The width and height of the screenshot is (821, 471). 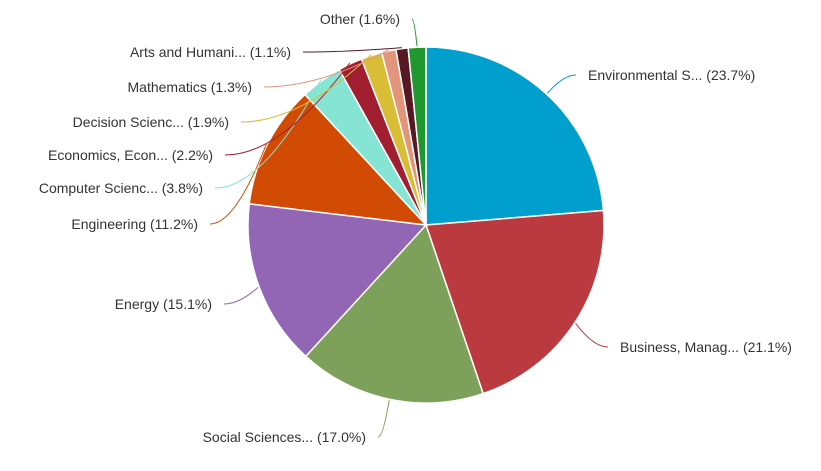 I want to click on slice-label: Other (1.6%), so click(x=360, y=19).